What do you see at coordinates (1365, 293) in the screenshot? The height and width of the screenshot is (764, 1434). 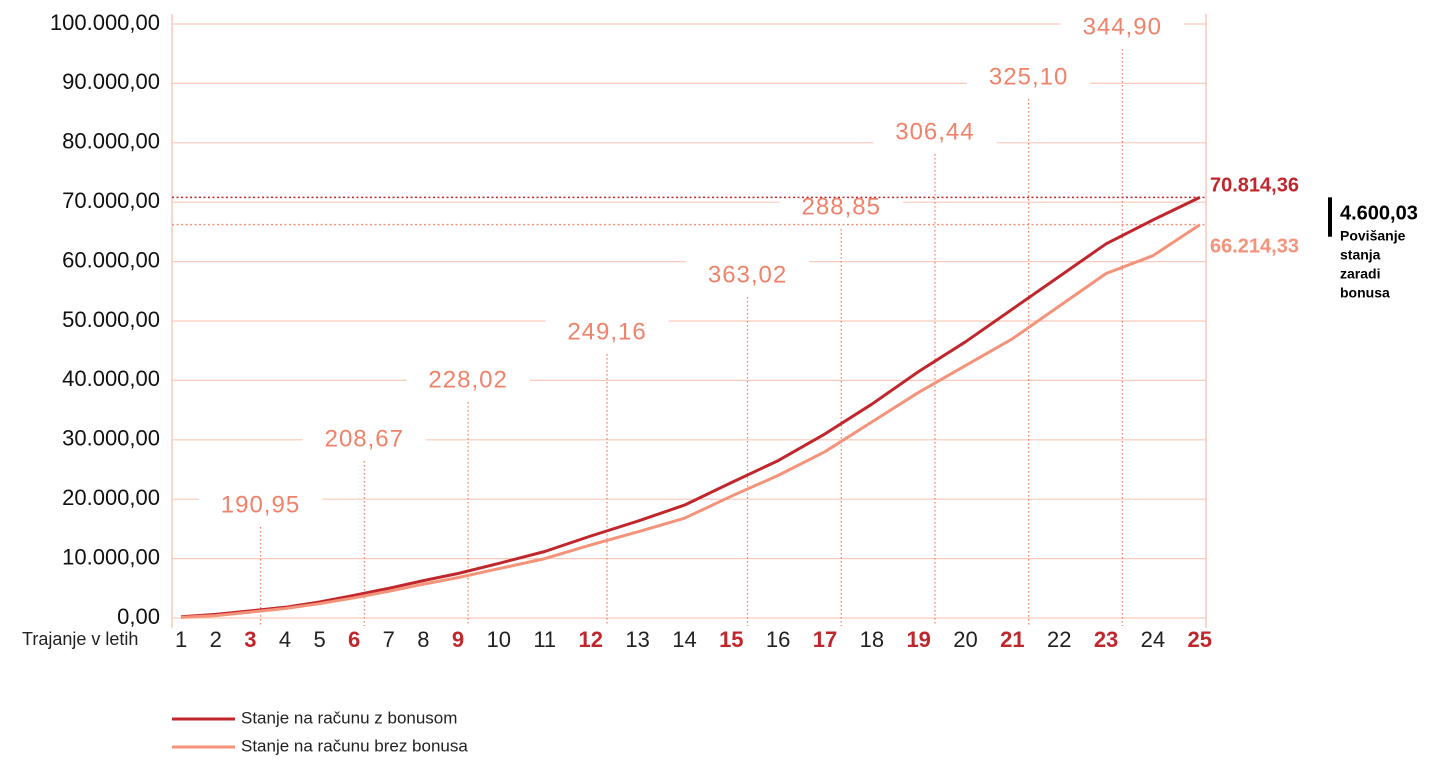 I see `difference-text: bonusa` at bounding box center [1365, 293].